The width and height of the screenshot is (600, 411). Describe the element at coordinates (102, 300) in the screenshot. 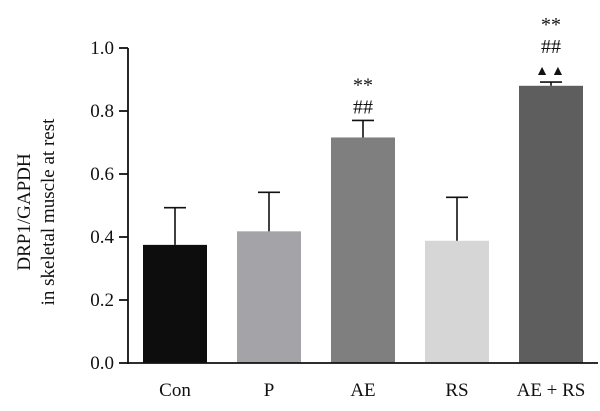

I see `y-tick-label: 0.2` at that location.